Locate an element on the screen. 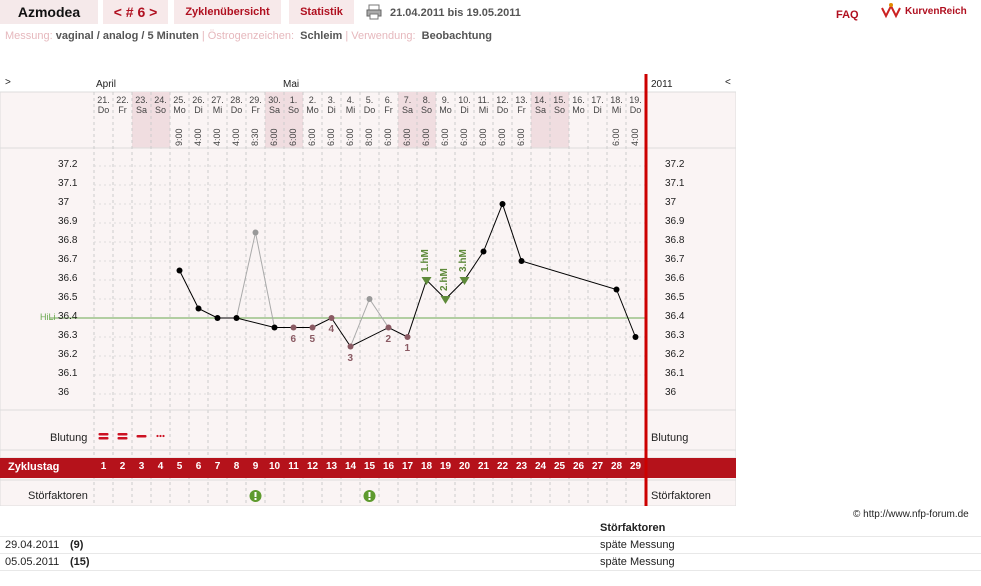 This screenshot has width=981, height=586. day-date: 10. is located at coordinates (464, 100).